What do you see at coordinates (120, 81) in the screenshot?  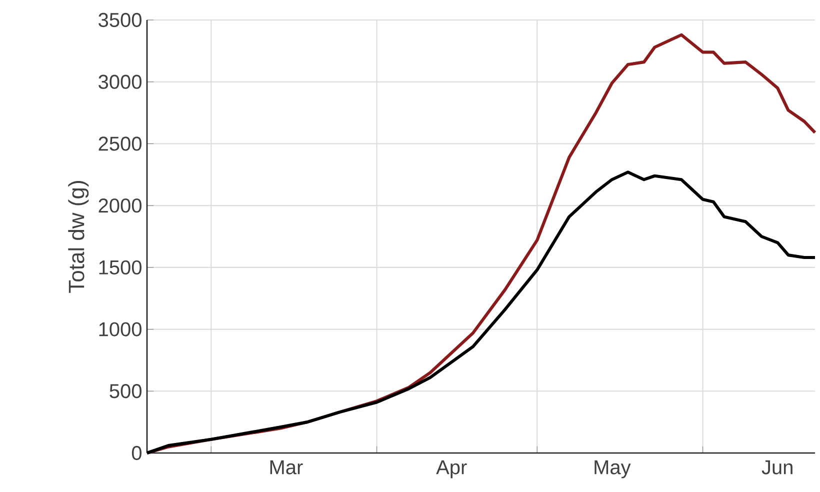 I see `y-tick-label: 3000` at bounding box center [120, 81].